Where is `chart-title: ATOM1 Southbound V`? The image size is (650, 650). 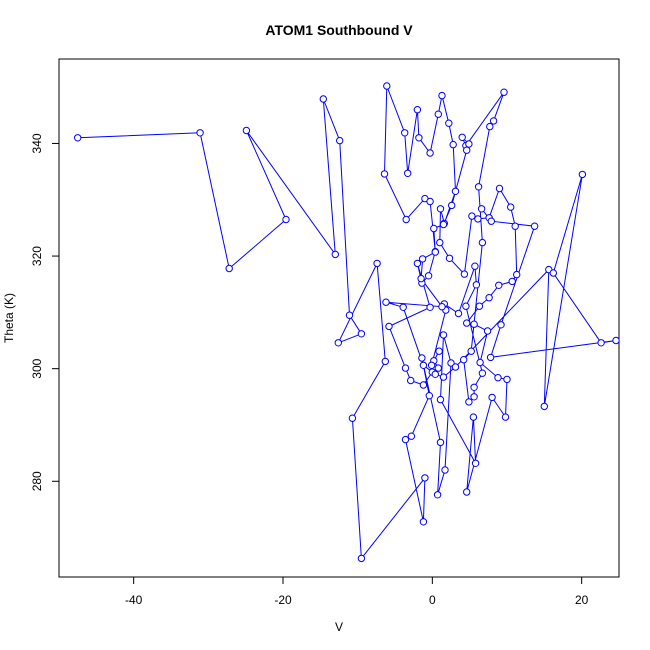
chart-title: ATOM1 Southbound V is located at coordinates (339, 30).